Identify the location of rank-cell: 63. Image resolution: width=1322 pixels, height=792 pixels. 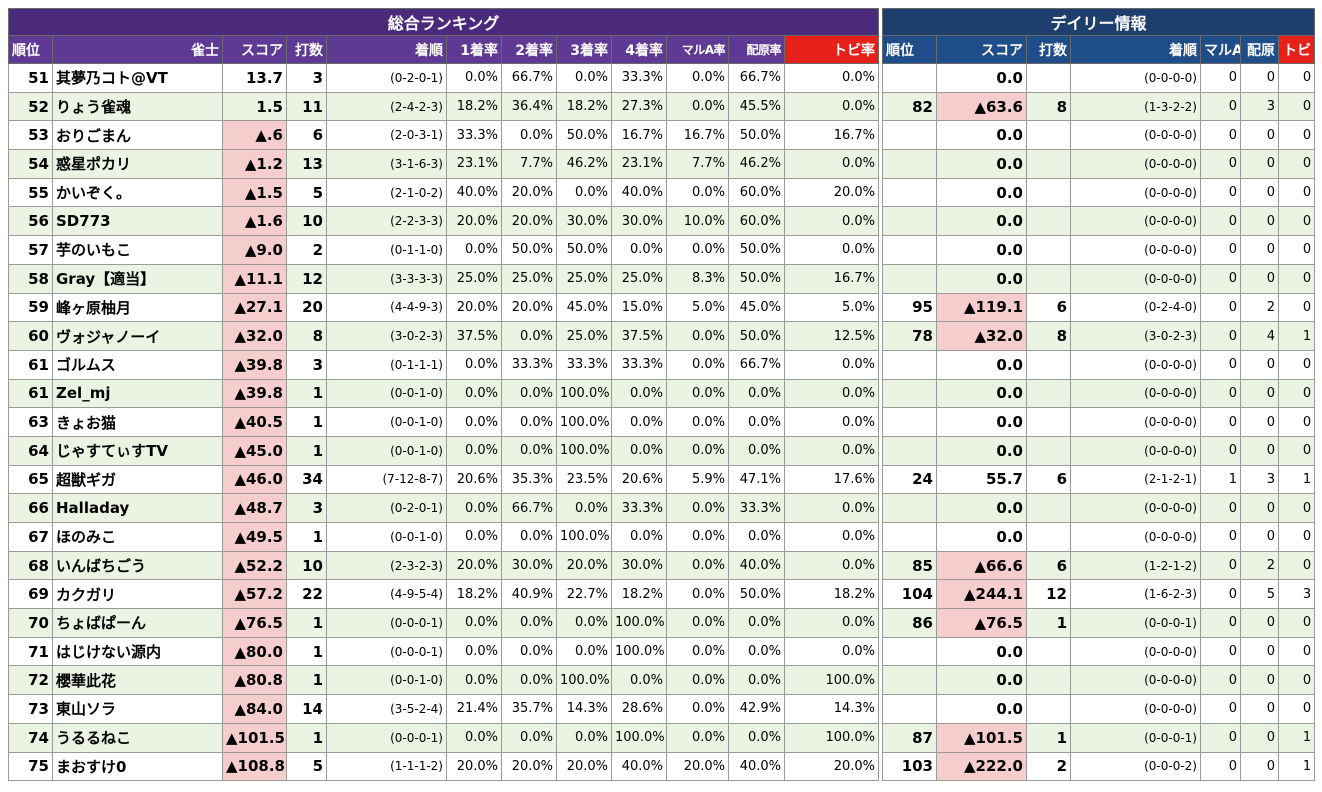
(30, 422).